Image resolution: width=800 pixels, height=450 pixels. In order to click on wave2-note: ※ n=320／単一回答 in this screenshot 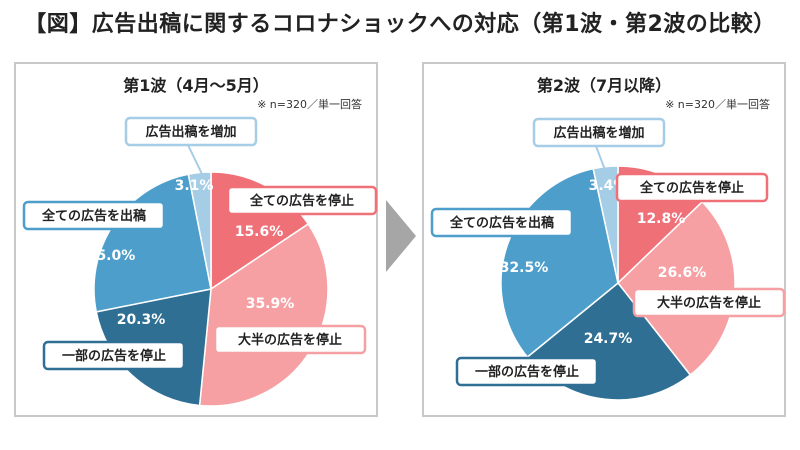, I will do `click(717, 104)`.